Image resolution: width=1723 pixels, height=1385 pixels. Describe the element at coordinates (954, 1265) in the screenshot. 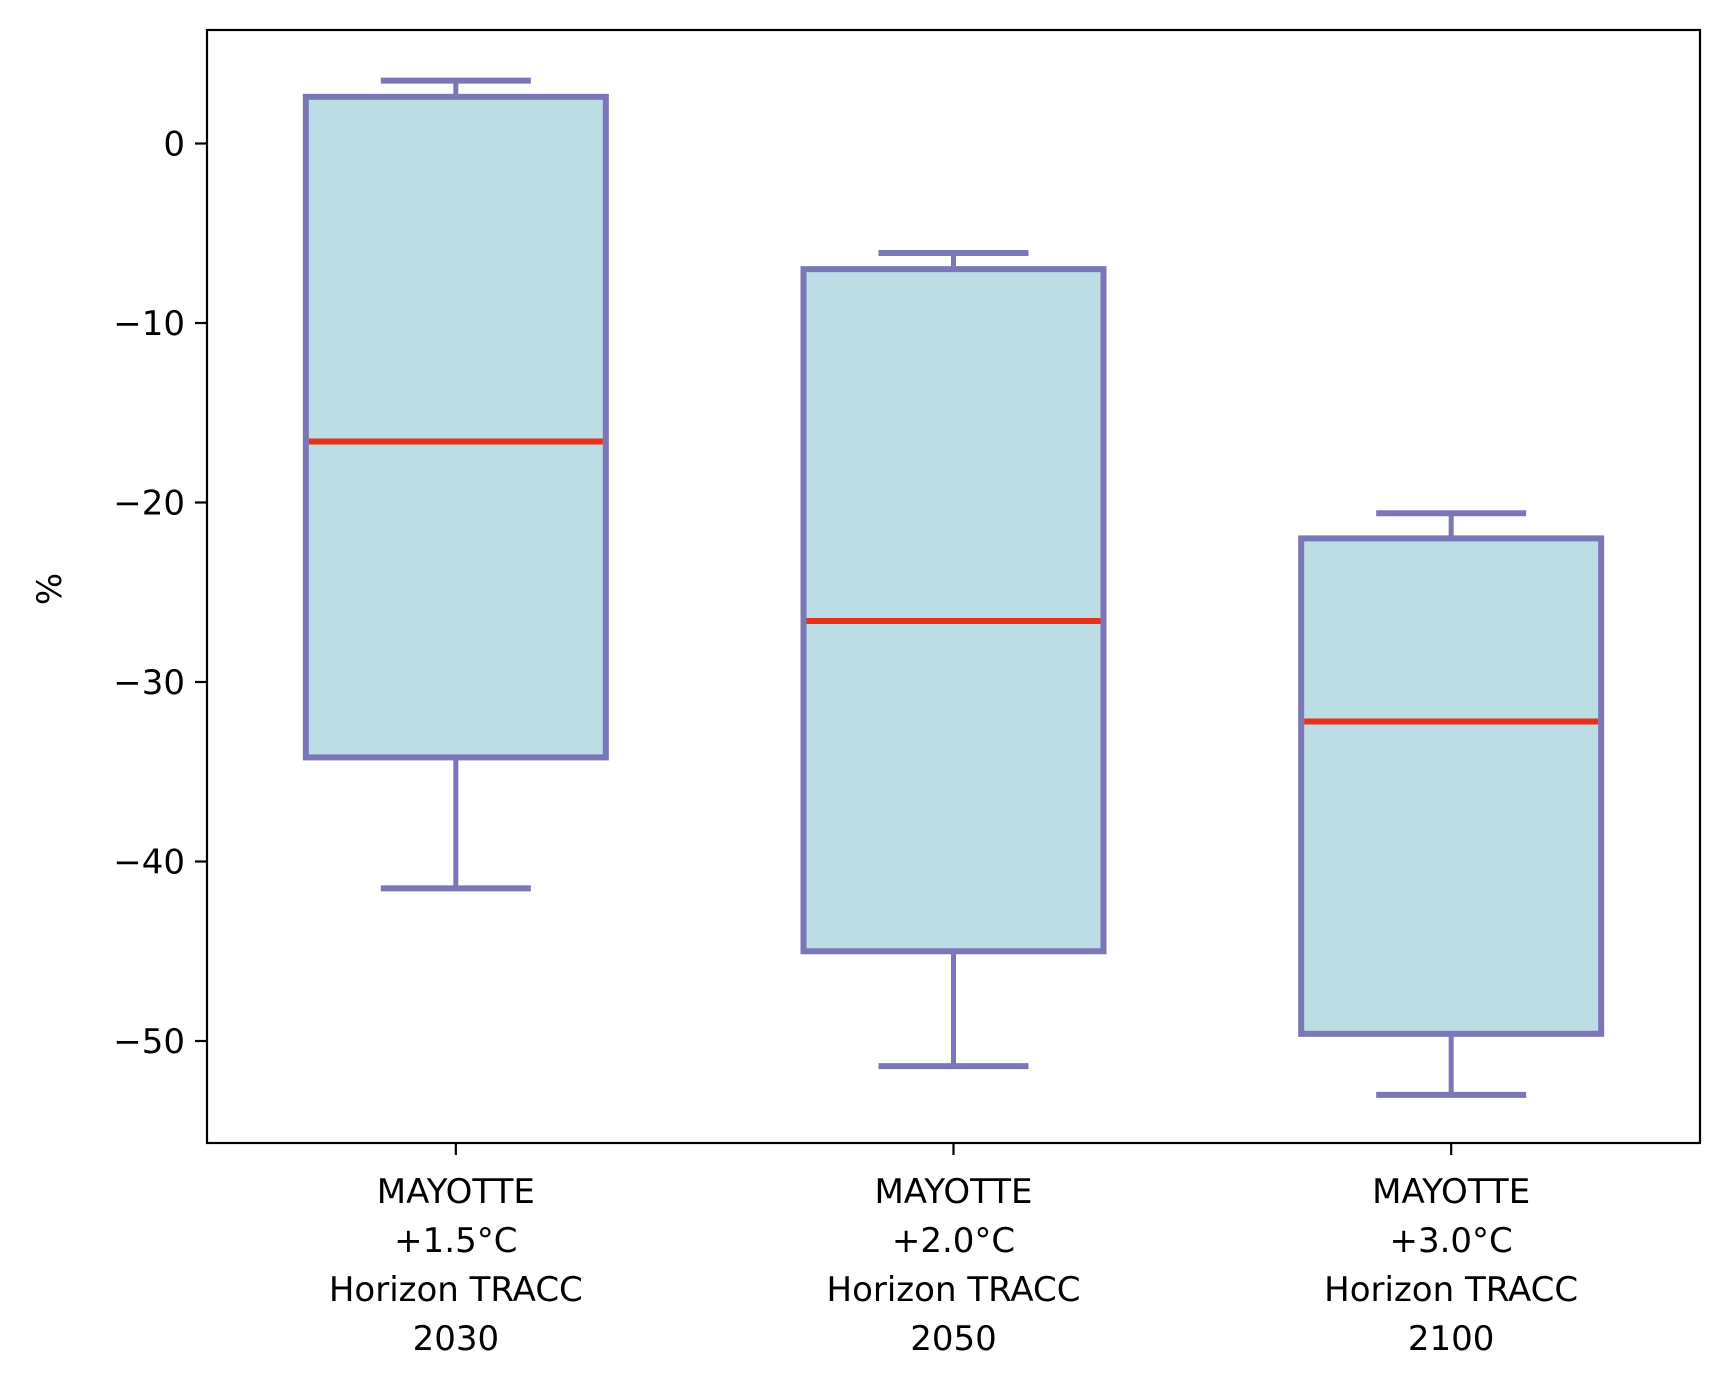

I see `x-tick-label: MAYOTTE +2.0°C Horizon TRACC 2050` at that location.